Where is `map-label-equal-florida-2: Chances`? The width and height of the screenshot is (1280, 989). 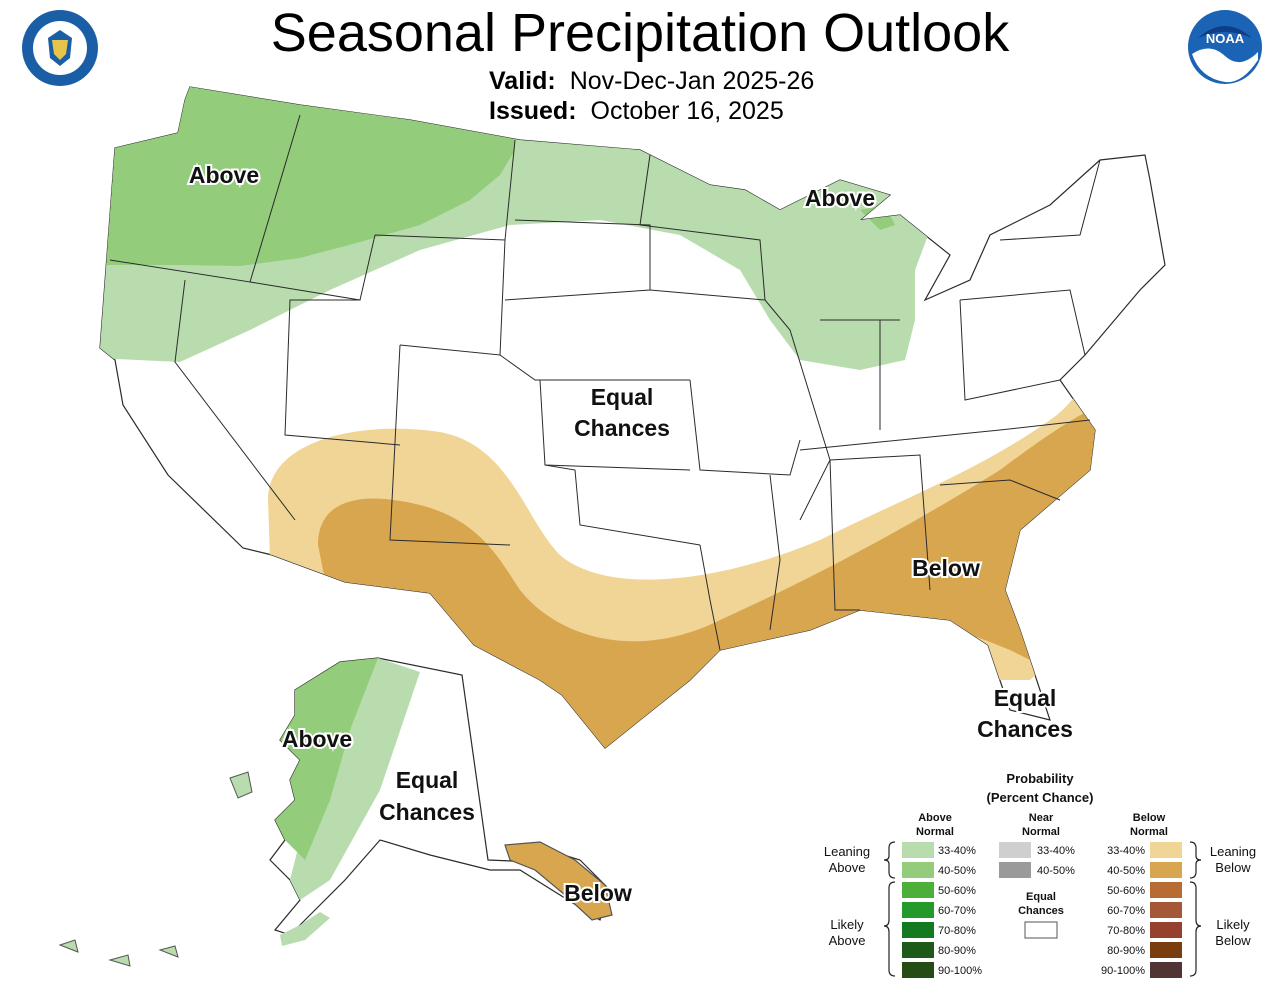
map-label-equal-florida-2: Chances is located at coordinates (1025, 729).